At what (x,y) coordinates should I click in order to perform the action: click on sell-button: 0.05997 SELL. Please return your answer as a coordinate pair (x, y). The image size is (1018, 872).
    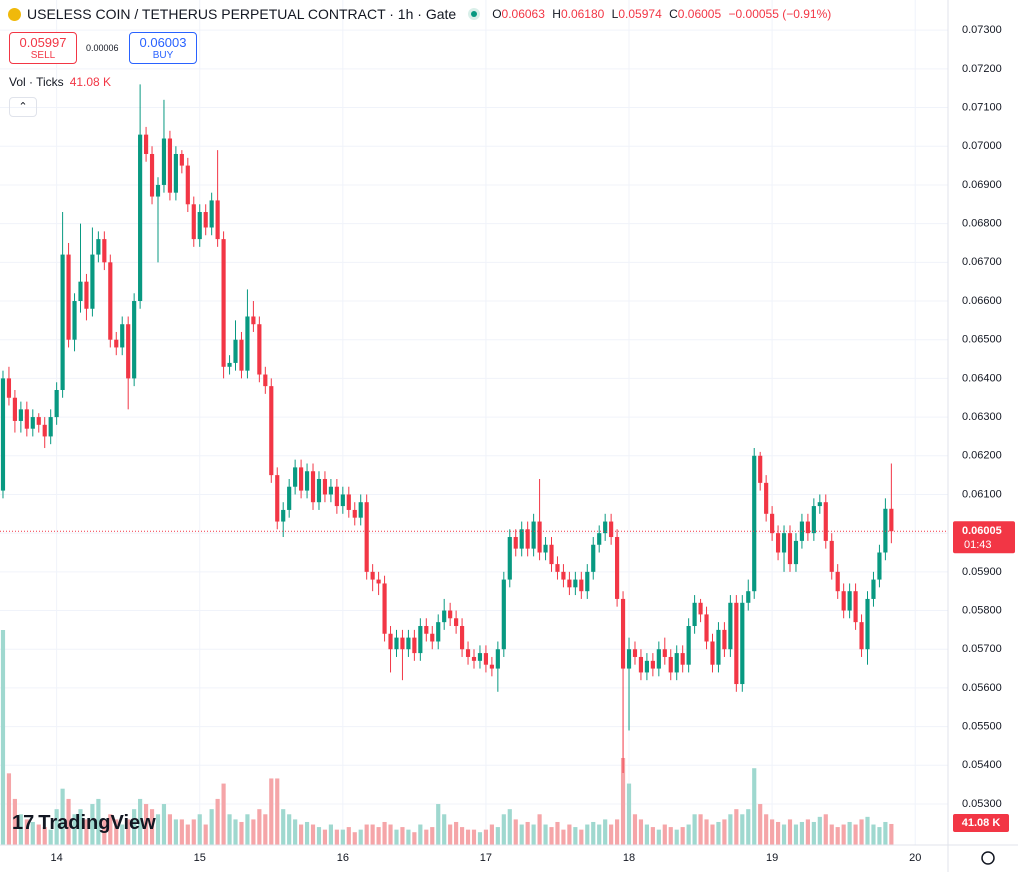
    Looking at the image, I should click on (43, 48).